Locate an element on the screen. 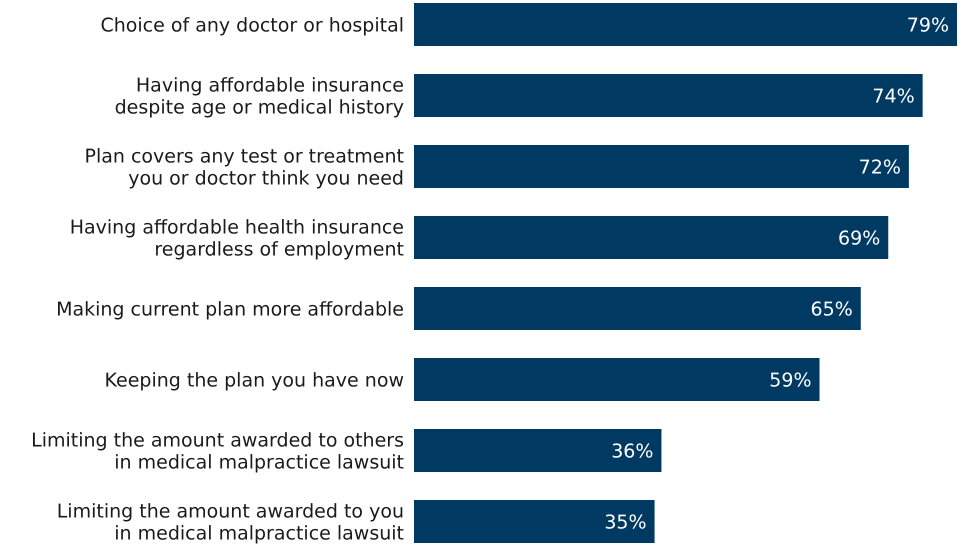 The height and width of the screenshot is (550, 961). data-label: 79% is located at coordinates (927, 25).